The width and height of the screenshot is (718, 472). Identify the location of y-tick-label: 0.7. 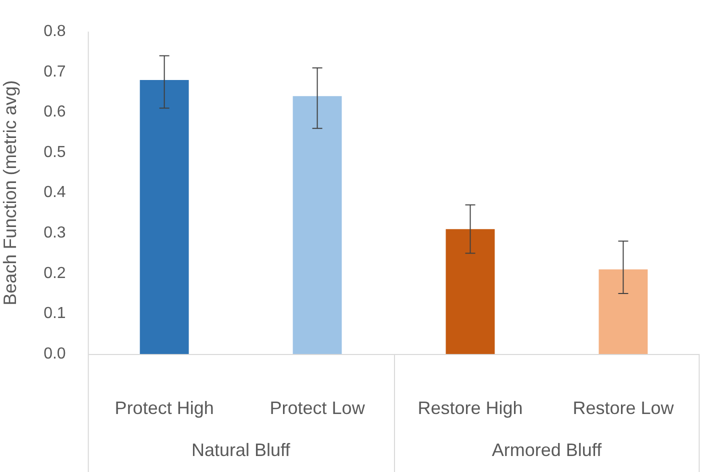
(55, 71).